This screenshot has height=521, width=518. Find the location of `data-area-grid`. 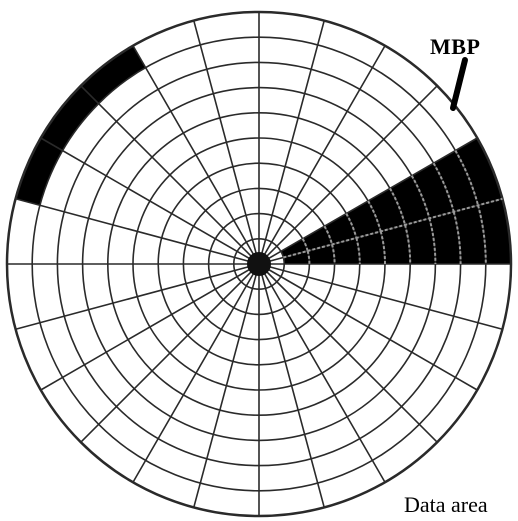

data-area-grid is located at coordinates (393, 207).